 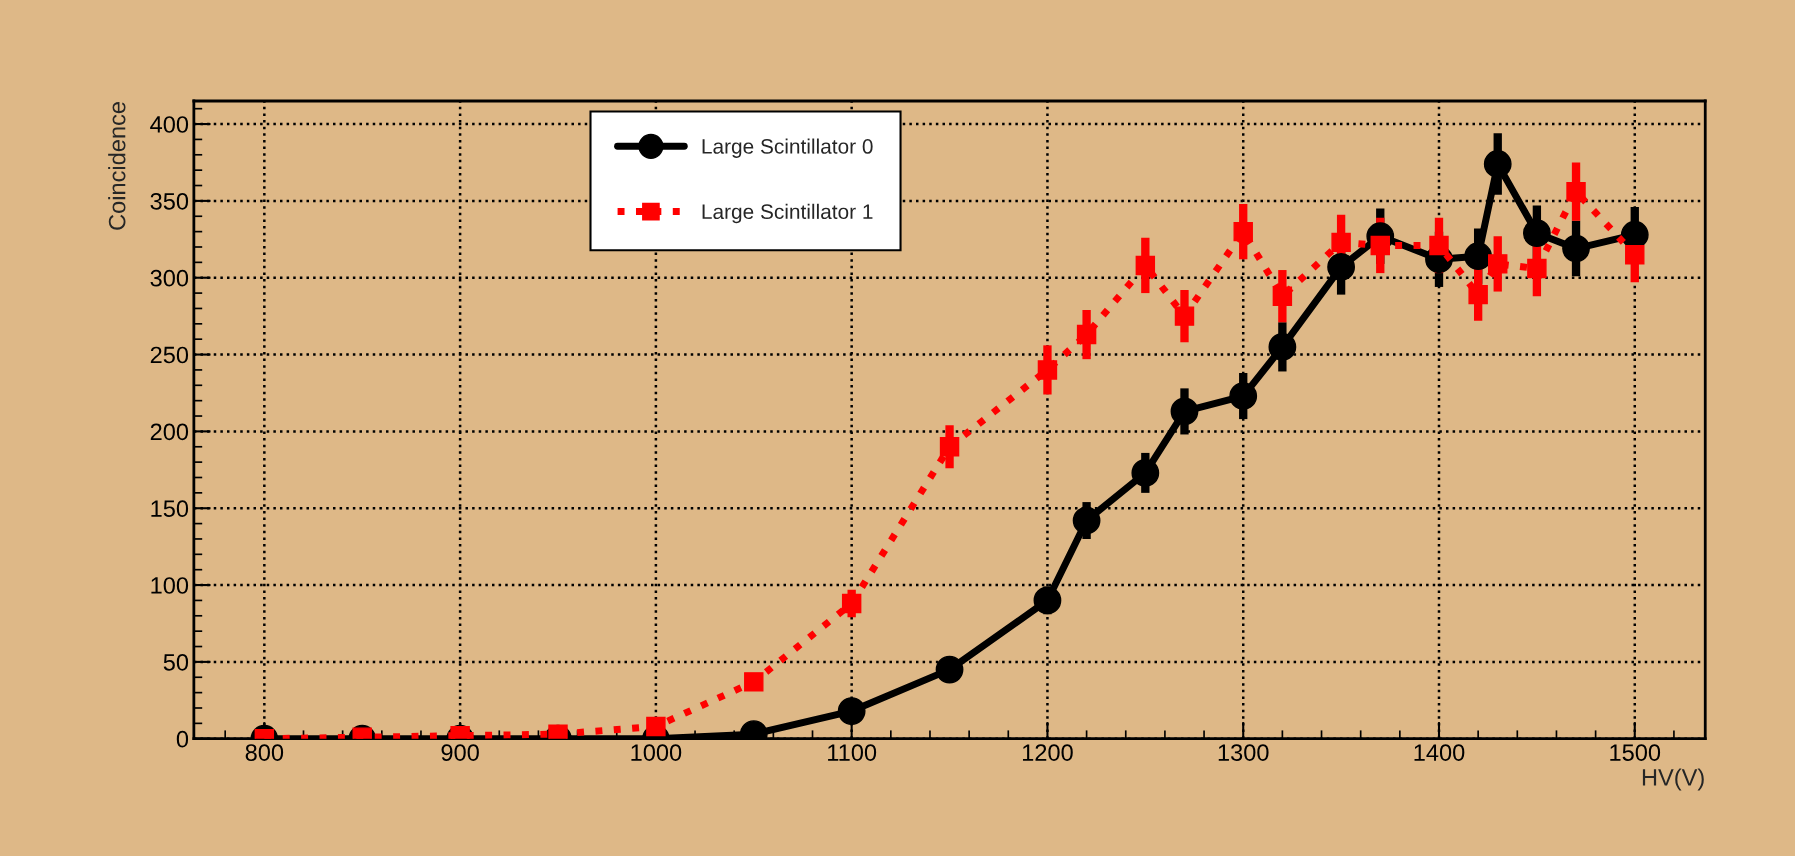 What do you see at coordinates (787, 213) in the screenshot?
I see `legend-label: Large Scintillator 1` at bounding box center [787, 213].